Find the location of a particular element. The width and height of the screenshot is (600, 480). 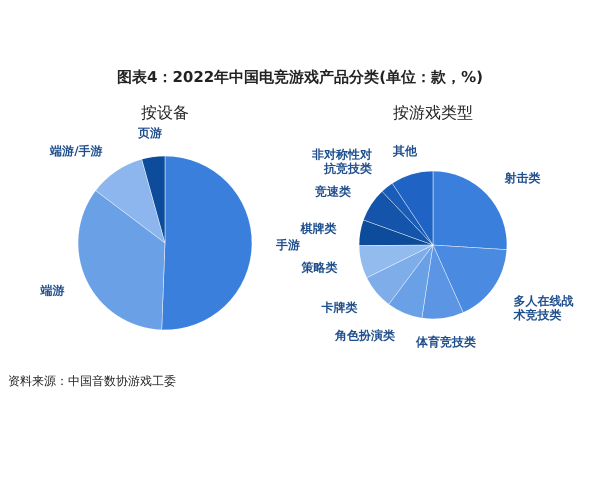

slice-label: 多人在线战术竞技类 is located at coordinates (544, 308).